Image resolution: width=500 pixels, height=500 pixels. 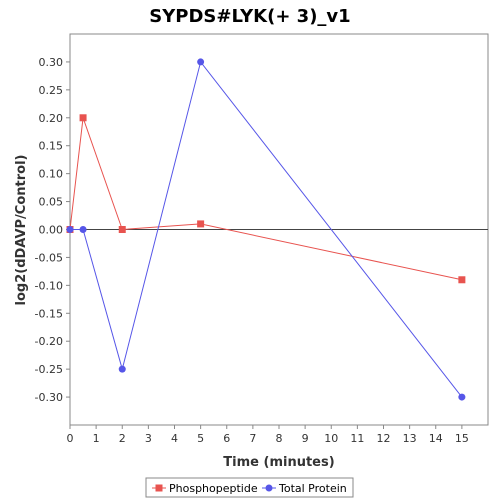 What do you see at coordinates (51, 146) in the screenshot?
I see `y-tick-label: 0.15` at bounding box center [51, 146].